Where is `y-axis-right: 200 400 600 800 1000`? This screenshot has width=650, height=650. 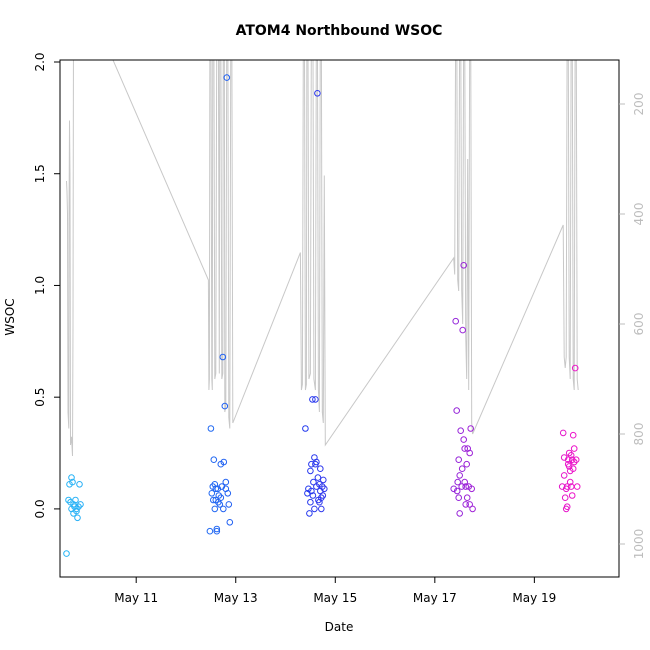 y-axis-right: 200 400 600 800 1000 is located at coordinates (632, 326).